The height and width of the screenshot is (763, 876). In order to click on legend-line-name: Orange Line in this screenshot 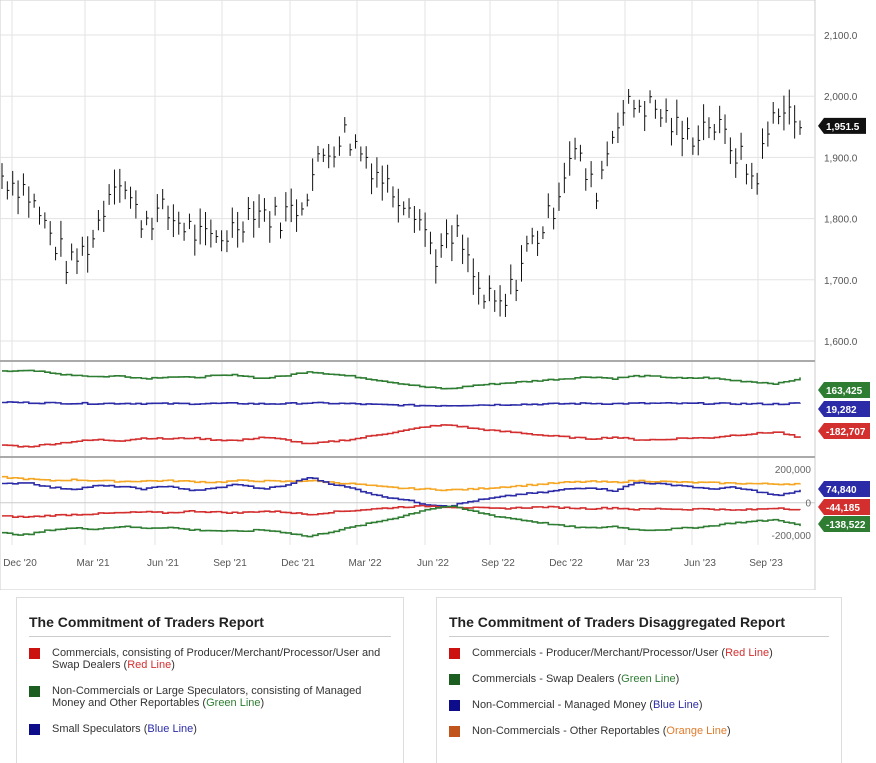, I will do `click(696, 731)`.